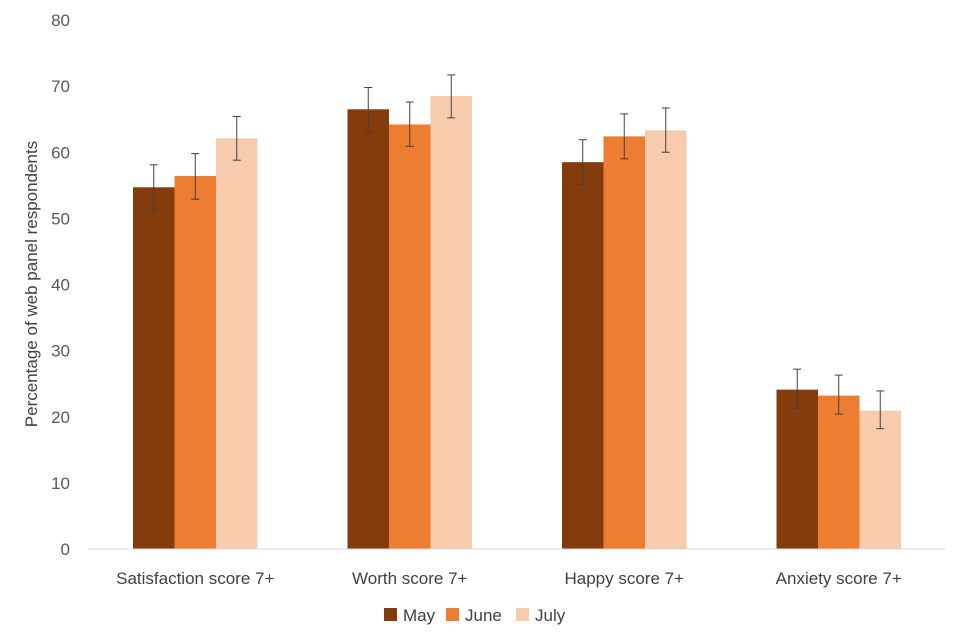  Describe the element at coordinates (410, 578) in the screenshot. I see `x-tick-label: Worth score 7+` at that location.